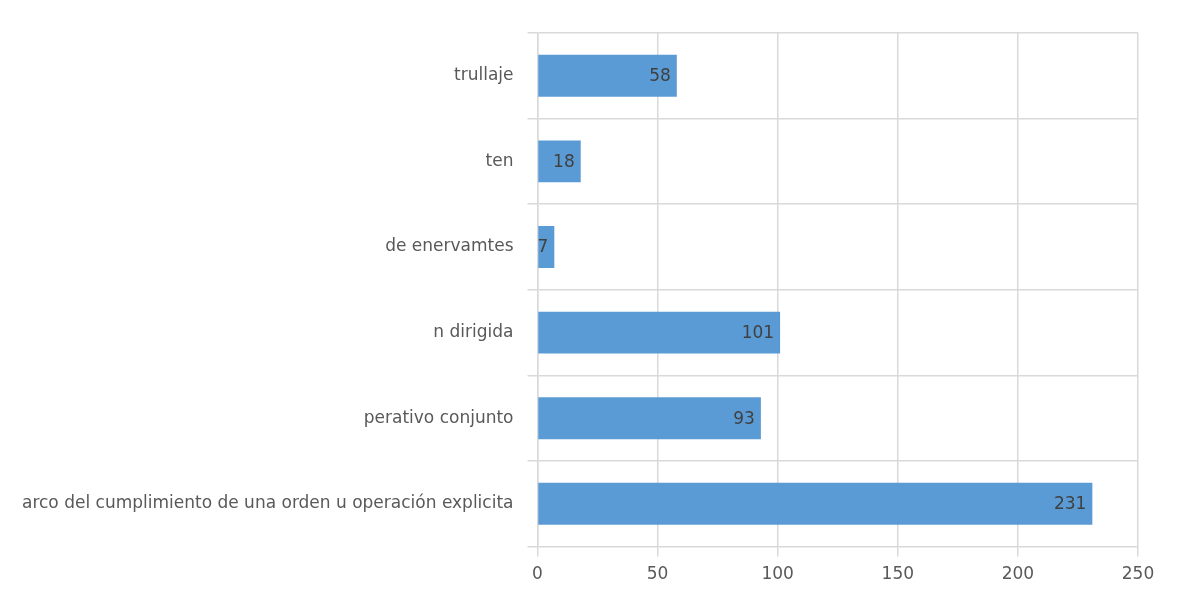 The height and width of the screenshot is (611, 1179). I want to click on y-tick-label: perativo conjunto, so click(438, 416).